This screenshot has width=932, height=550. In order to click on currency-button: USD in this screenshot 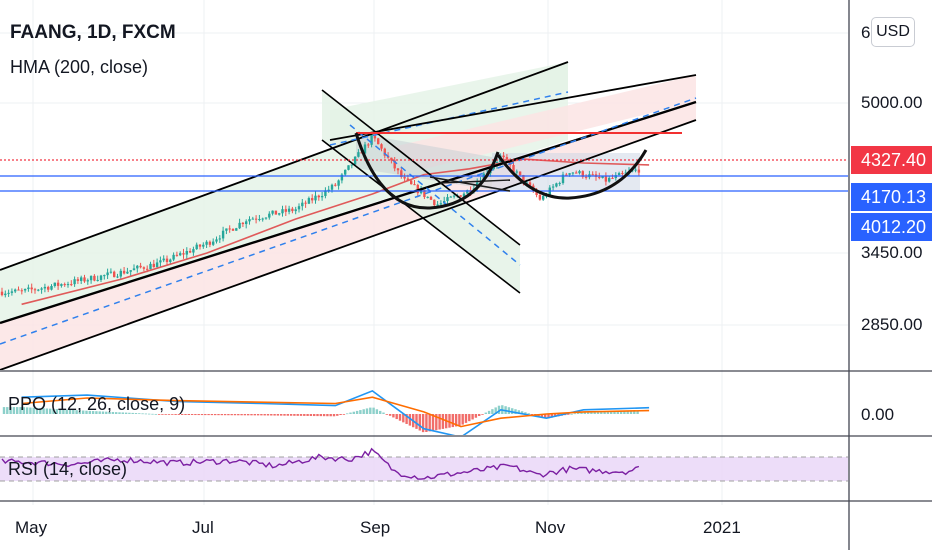, I will do `click(893, 32)`.